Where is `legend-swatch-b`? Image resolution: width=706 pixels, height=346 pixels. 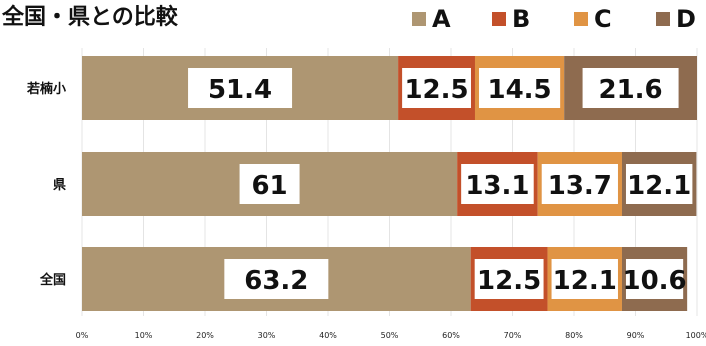
legend-swatch-b is located at coordinates (499, 19).